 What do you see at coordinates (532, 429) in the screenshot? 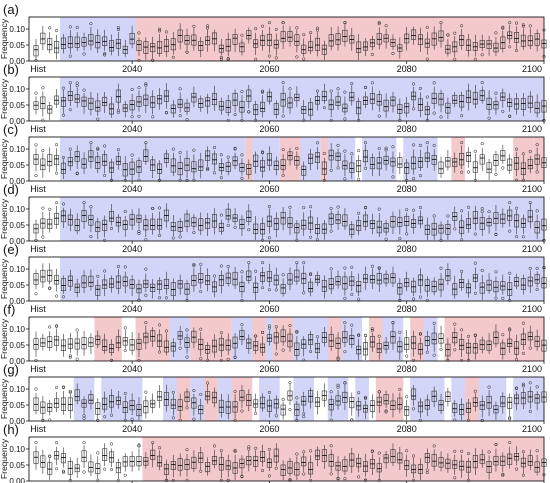
I see `x-tick-label: 2100` at bounding box center [532, 429].